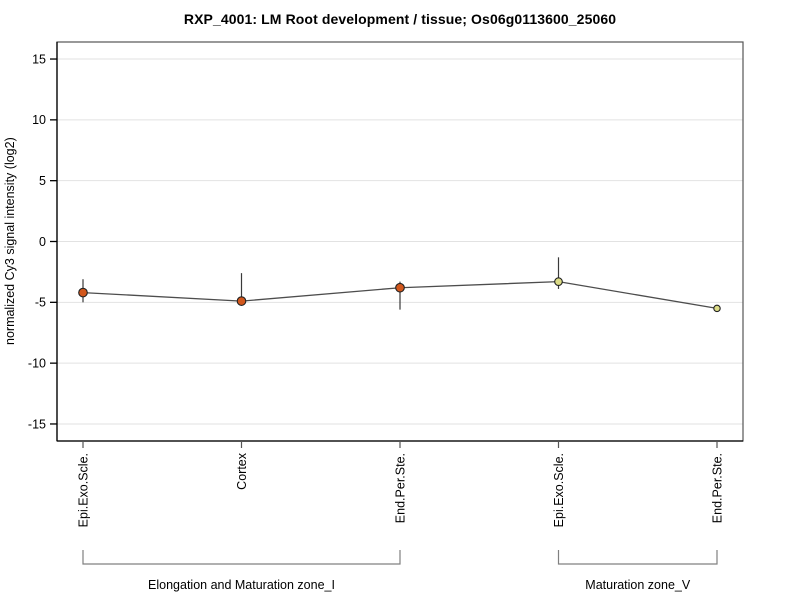  Describe the element at coordinates (39, 120) in the screenshot. I see `y-tick-label: 10` at that location.